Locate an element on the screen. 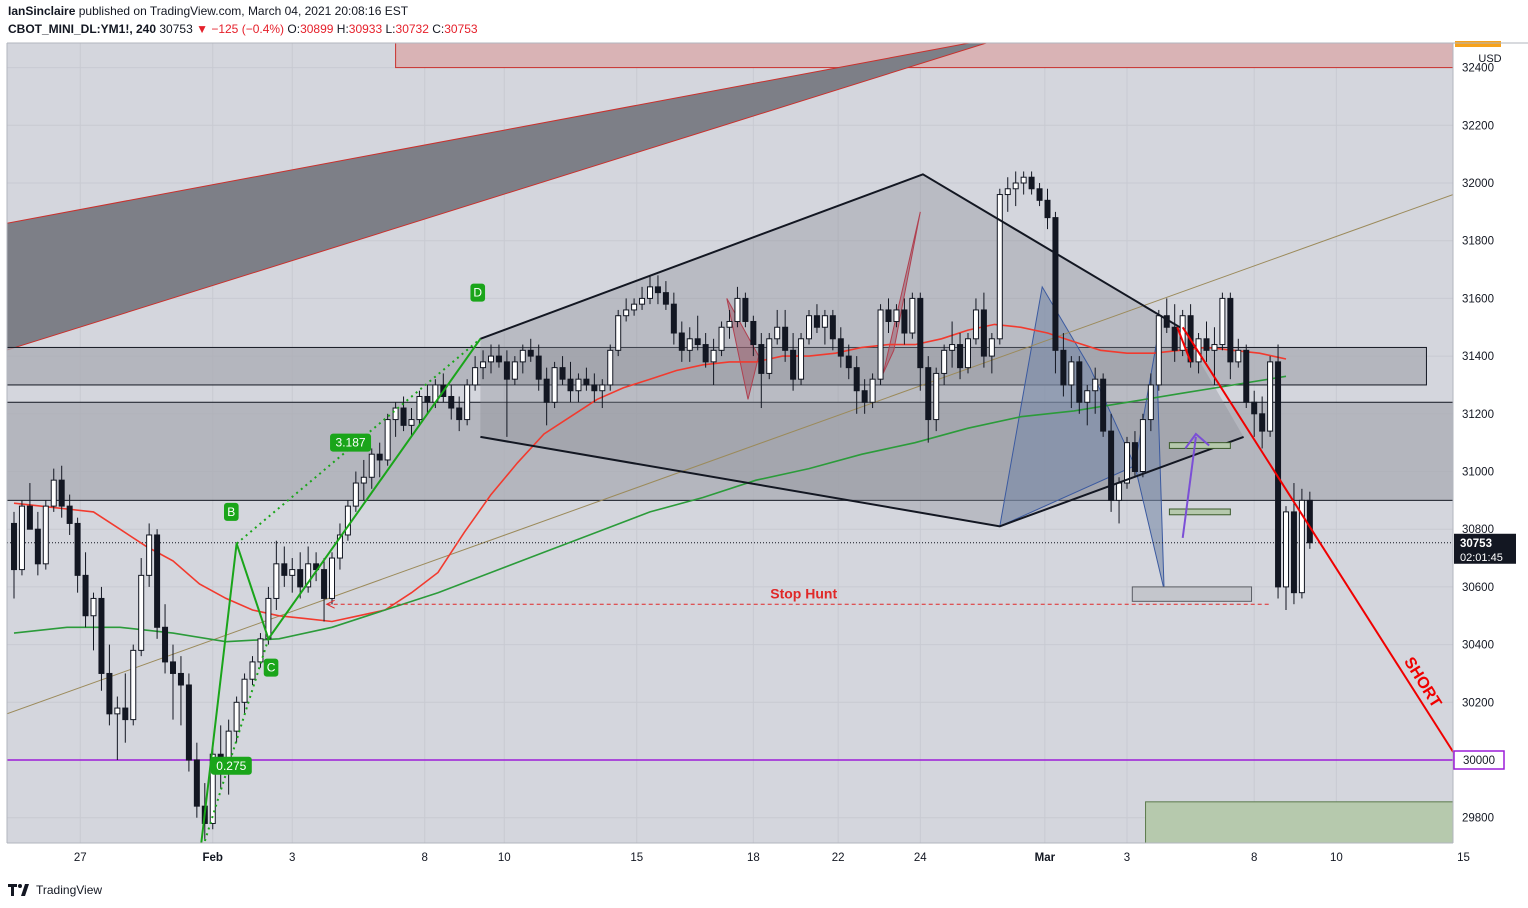 This screenshot has width=1528, height=908. point-b-label-text: B is located at coordinates (231, 512).